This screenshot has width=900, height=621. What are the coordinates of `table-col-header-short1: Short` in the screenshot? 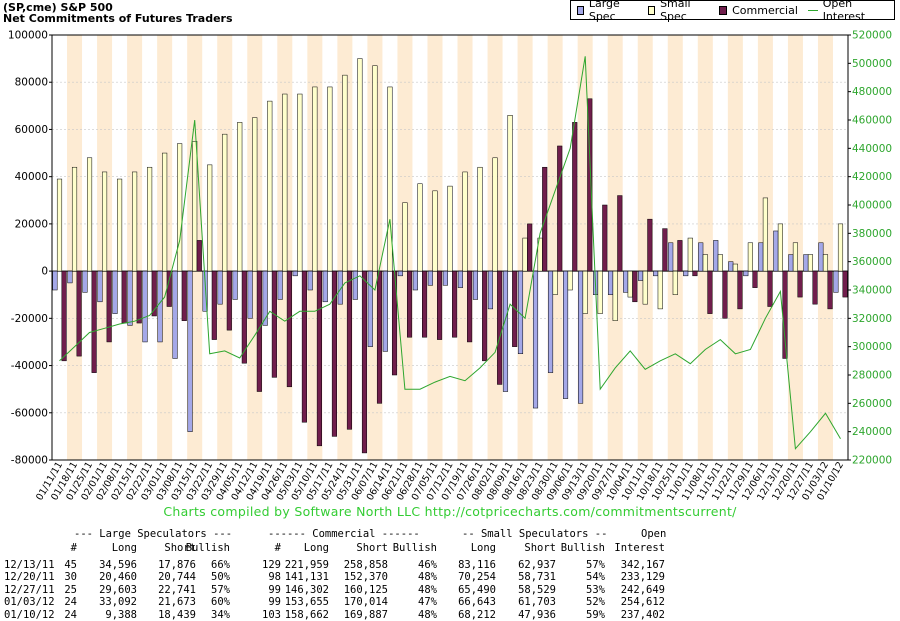 It's located at (180, 548).